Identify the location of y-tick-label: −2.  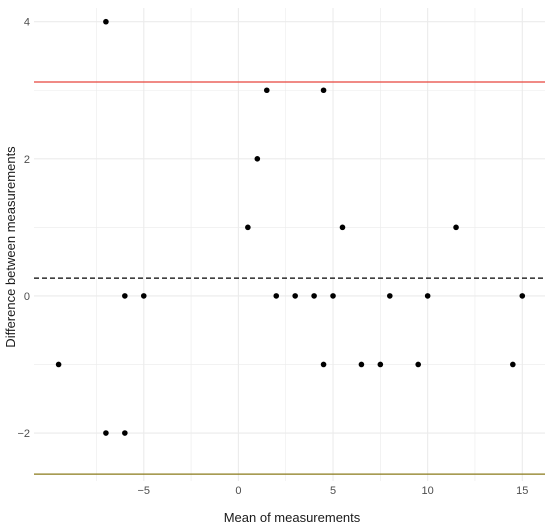
(23, 434).